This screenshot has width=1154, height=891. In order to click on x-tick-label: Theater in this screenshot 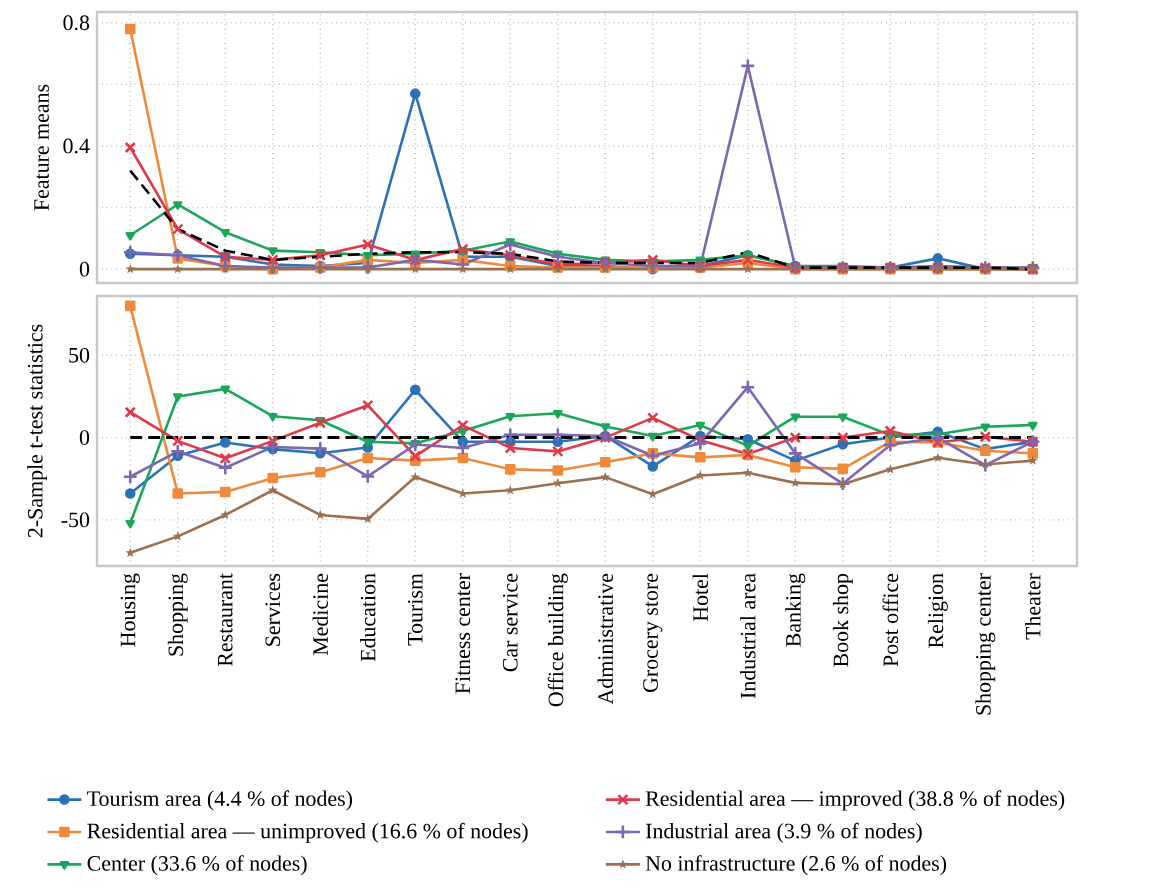, I will do `click(1033, 606)`.